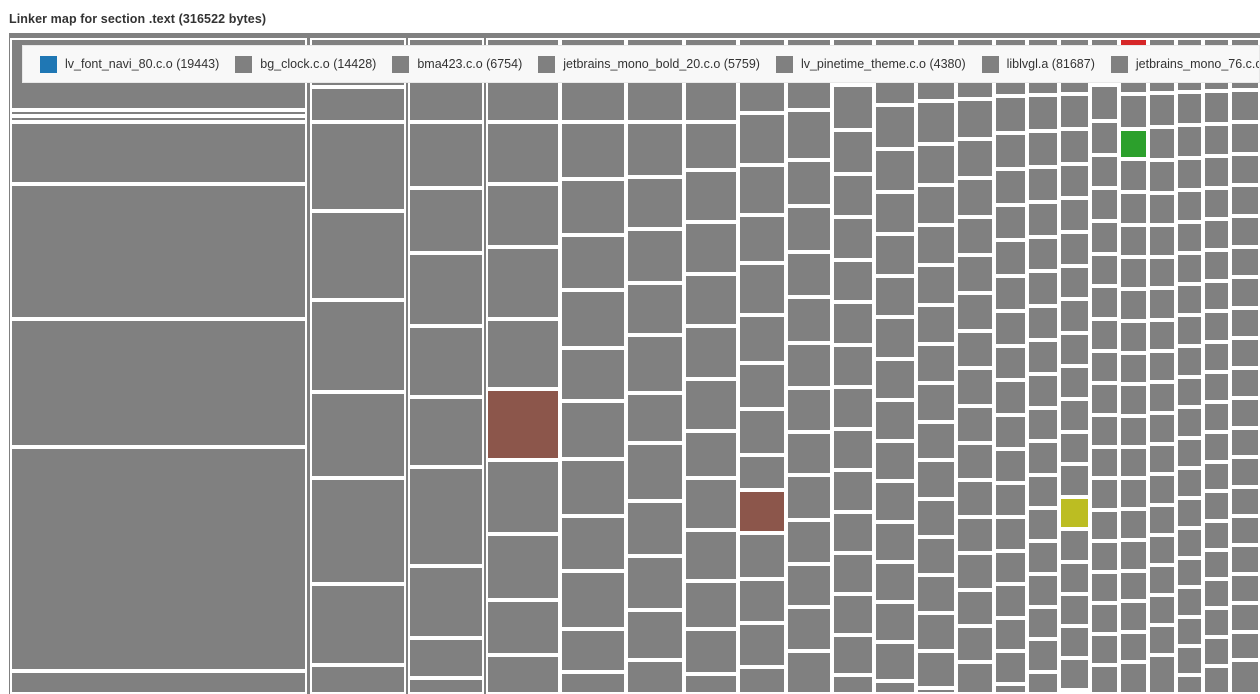 The height and width of the screenshot is (694, 1260). What do you see at coordinates (1046, 64) in the screenshot?
I see `legend-entry: liblvgl.a (81687)` at bounding box center [1046, 64].